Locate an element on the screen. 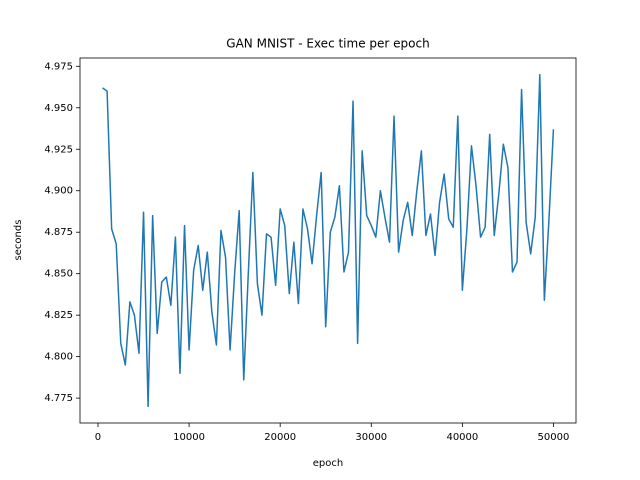 The height and width of the screenshot is (480, 640). y-tick-label: 4.975 is located at coordinates (58, 66).